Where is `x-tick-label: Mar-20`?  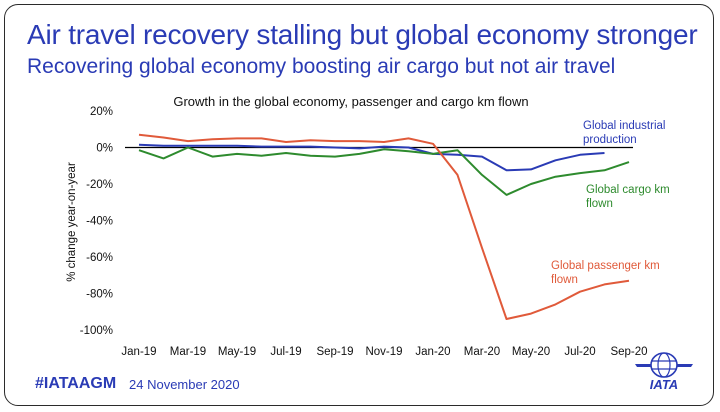
x-tick-label: Mar-20 is located at coordinates (482, 352).